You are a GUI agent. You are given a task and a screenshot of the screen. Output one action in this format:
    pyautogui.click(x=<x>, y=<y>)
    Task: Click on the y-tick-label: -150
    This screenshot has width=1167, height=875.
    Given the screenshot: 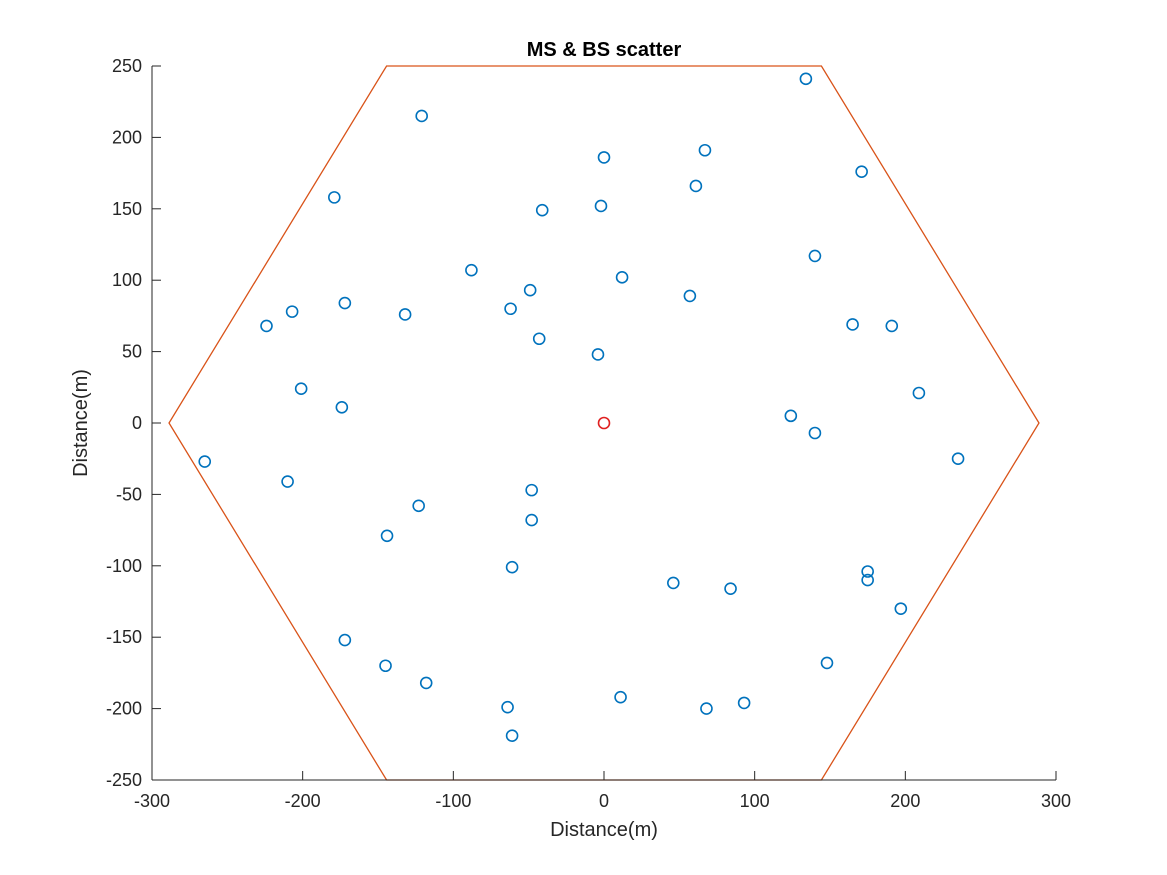 What is the action you would take?
    pyautogui.click(x=124, y=637)
    